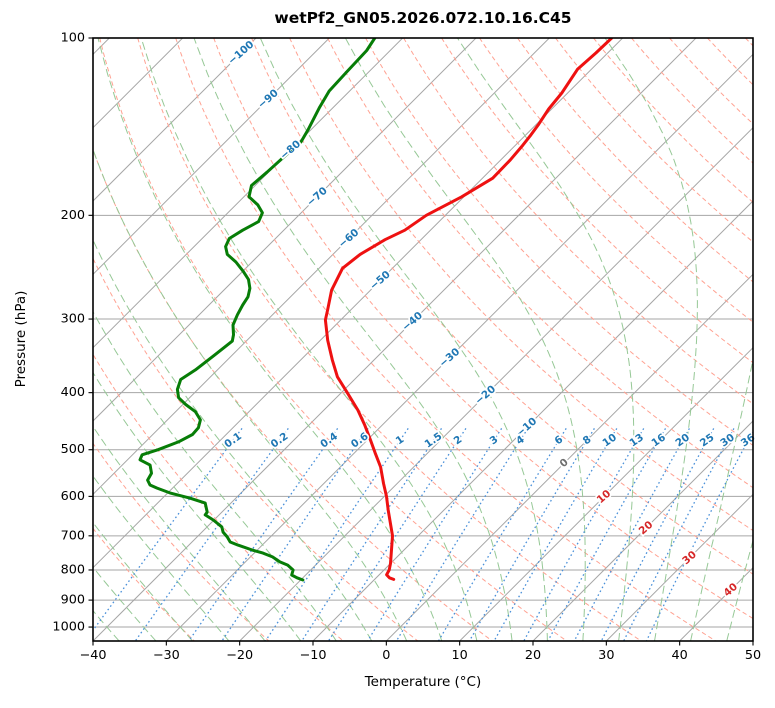 The image size is (775, 708). Describe the element at coordinates (748, 440) in the screenshot. I see `svg-text: 36` at that location.